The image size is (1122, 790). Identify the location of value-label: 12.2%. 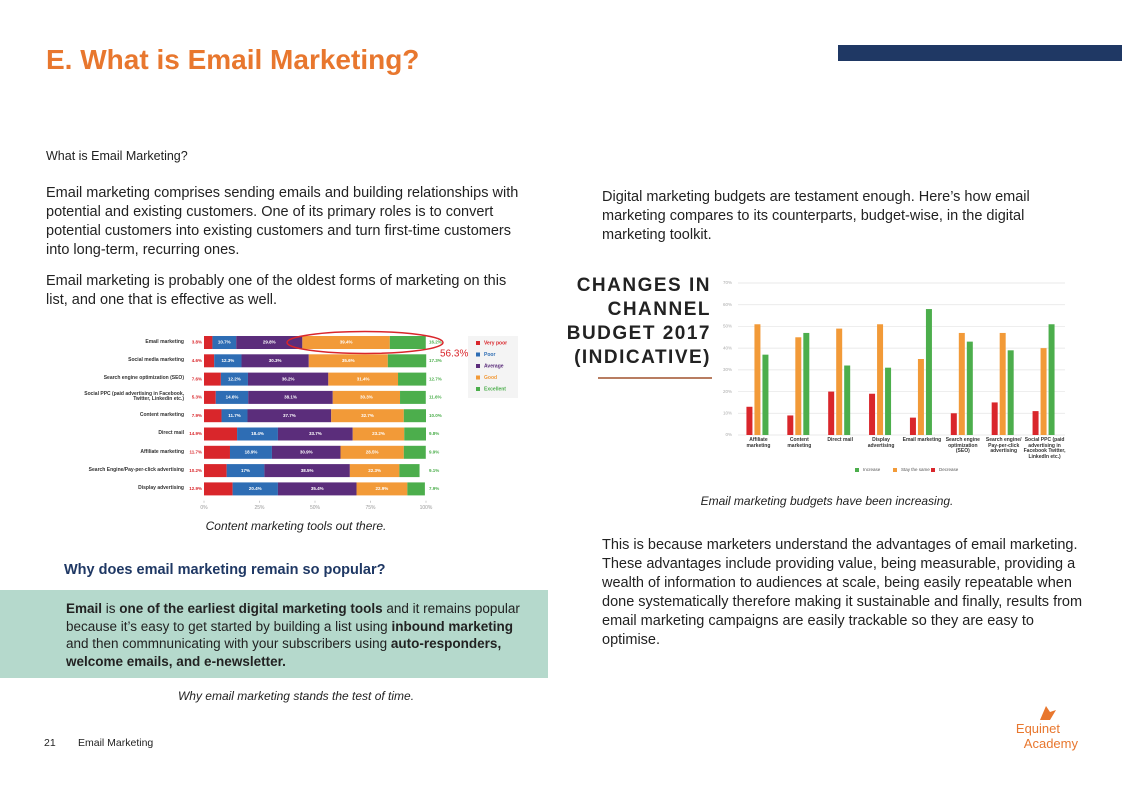
(234, 378).